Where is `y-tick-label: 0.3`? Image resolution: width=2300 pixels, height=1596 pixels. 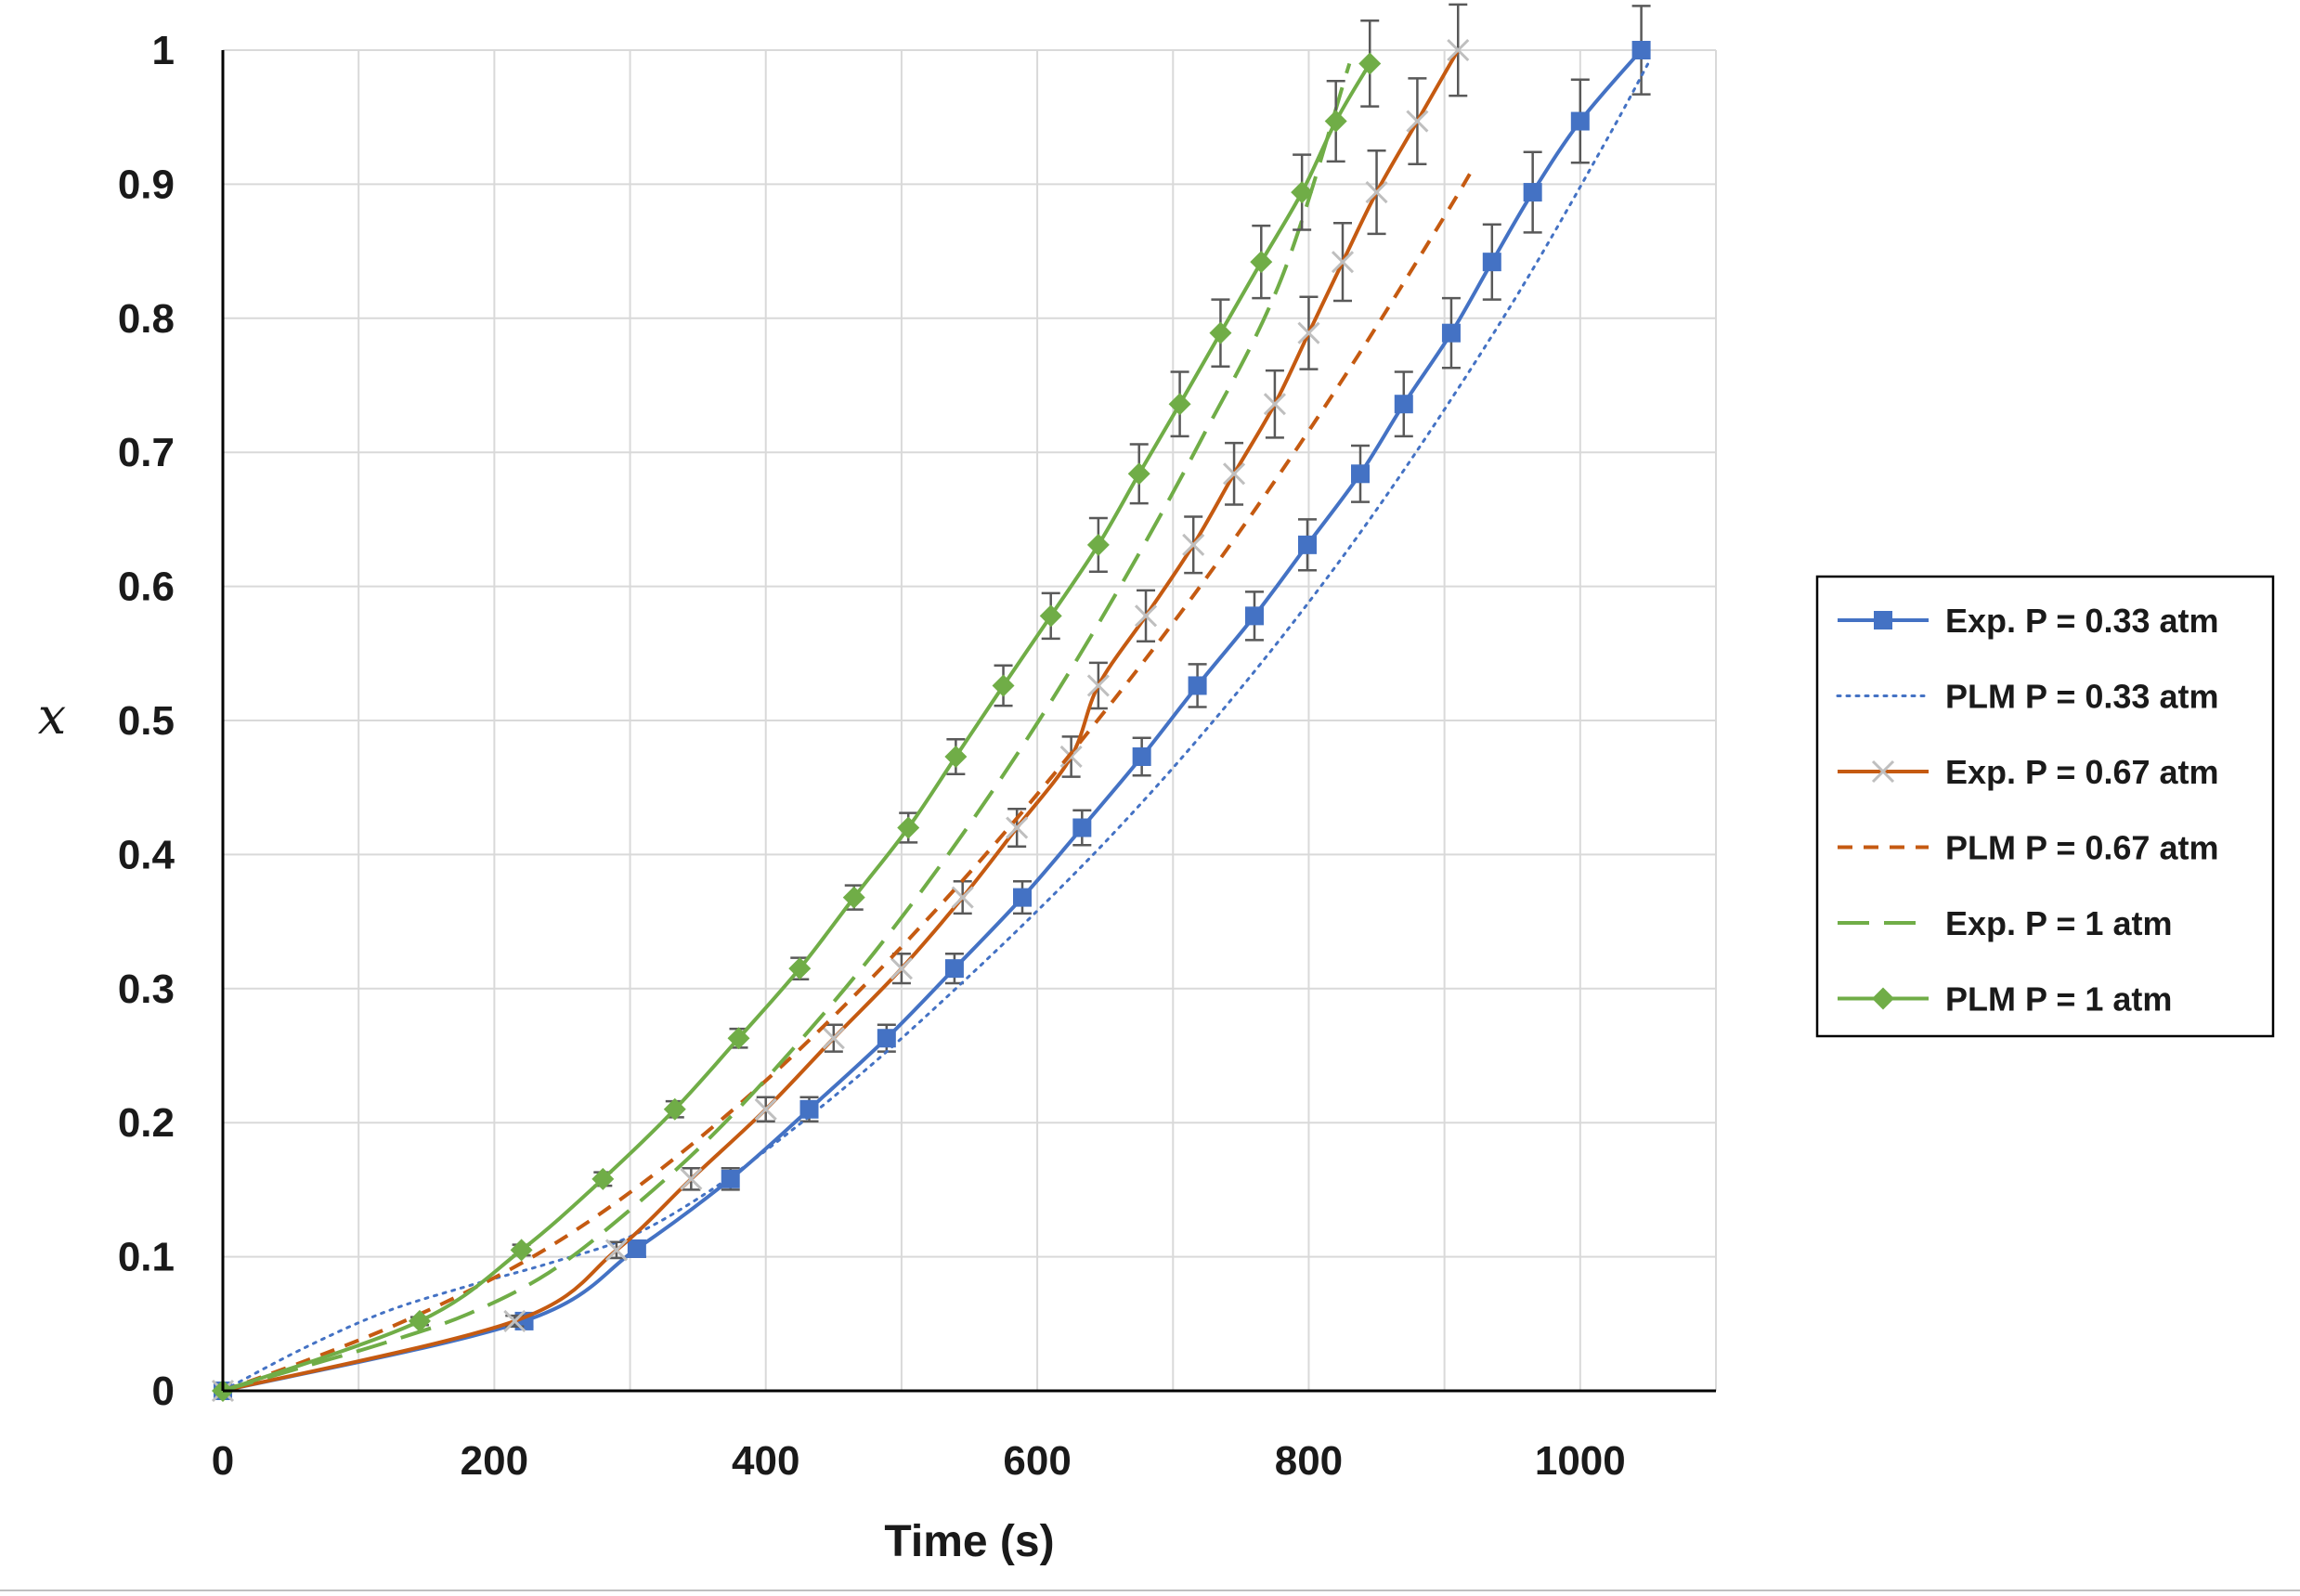
y-tick-label: 0.3 is located at coordinates (146, 990).